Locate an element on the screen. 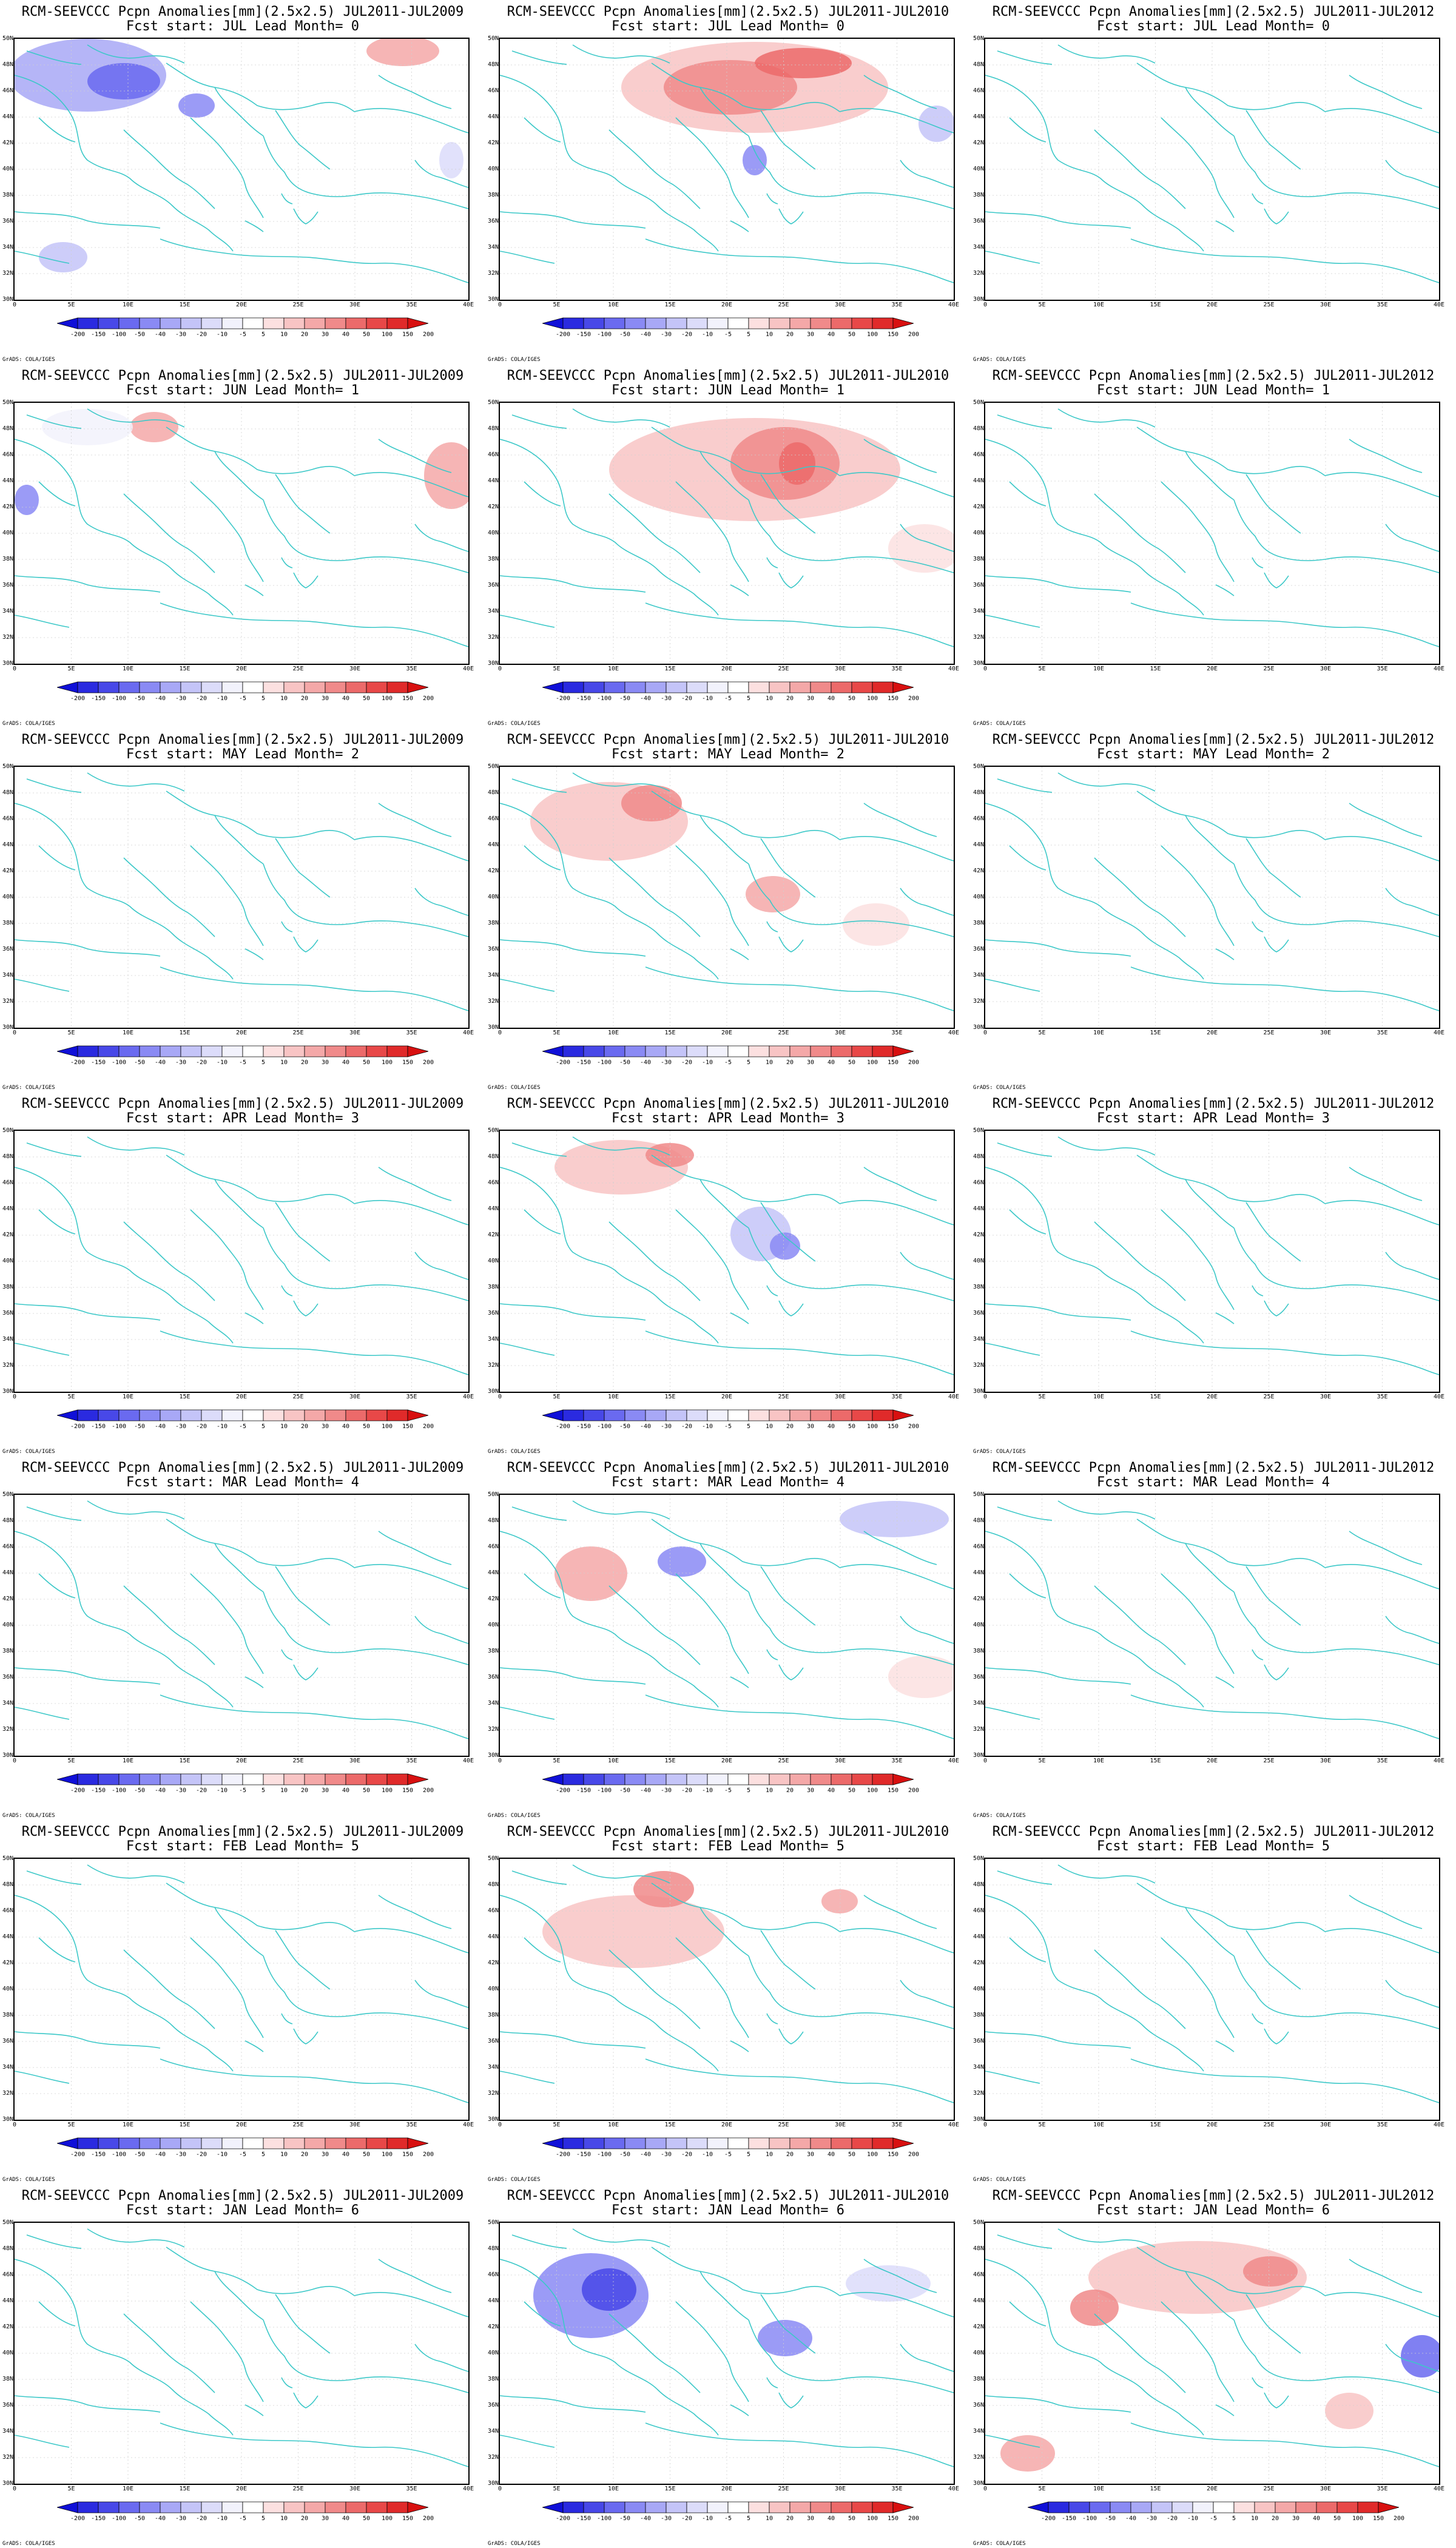 This screenshot has width=1456, height=2548. lon-tick-label: 25E is located at coordinates (783, 669).